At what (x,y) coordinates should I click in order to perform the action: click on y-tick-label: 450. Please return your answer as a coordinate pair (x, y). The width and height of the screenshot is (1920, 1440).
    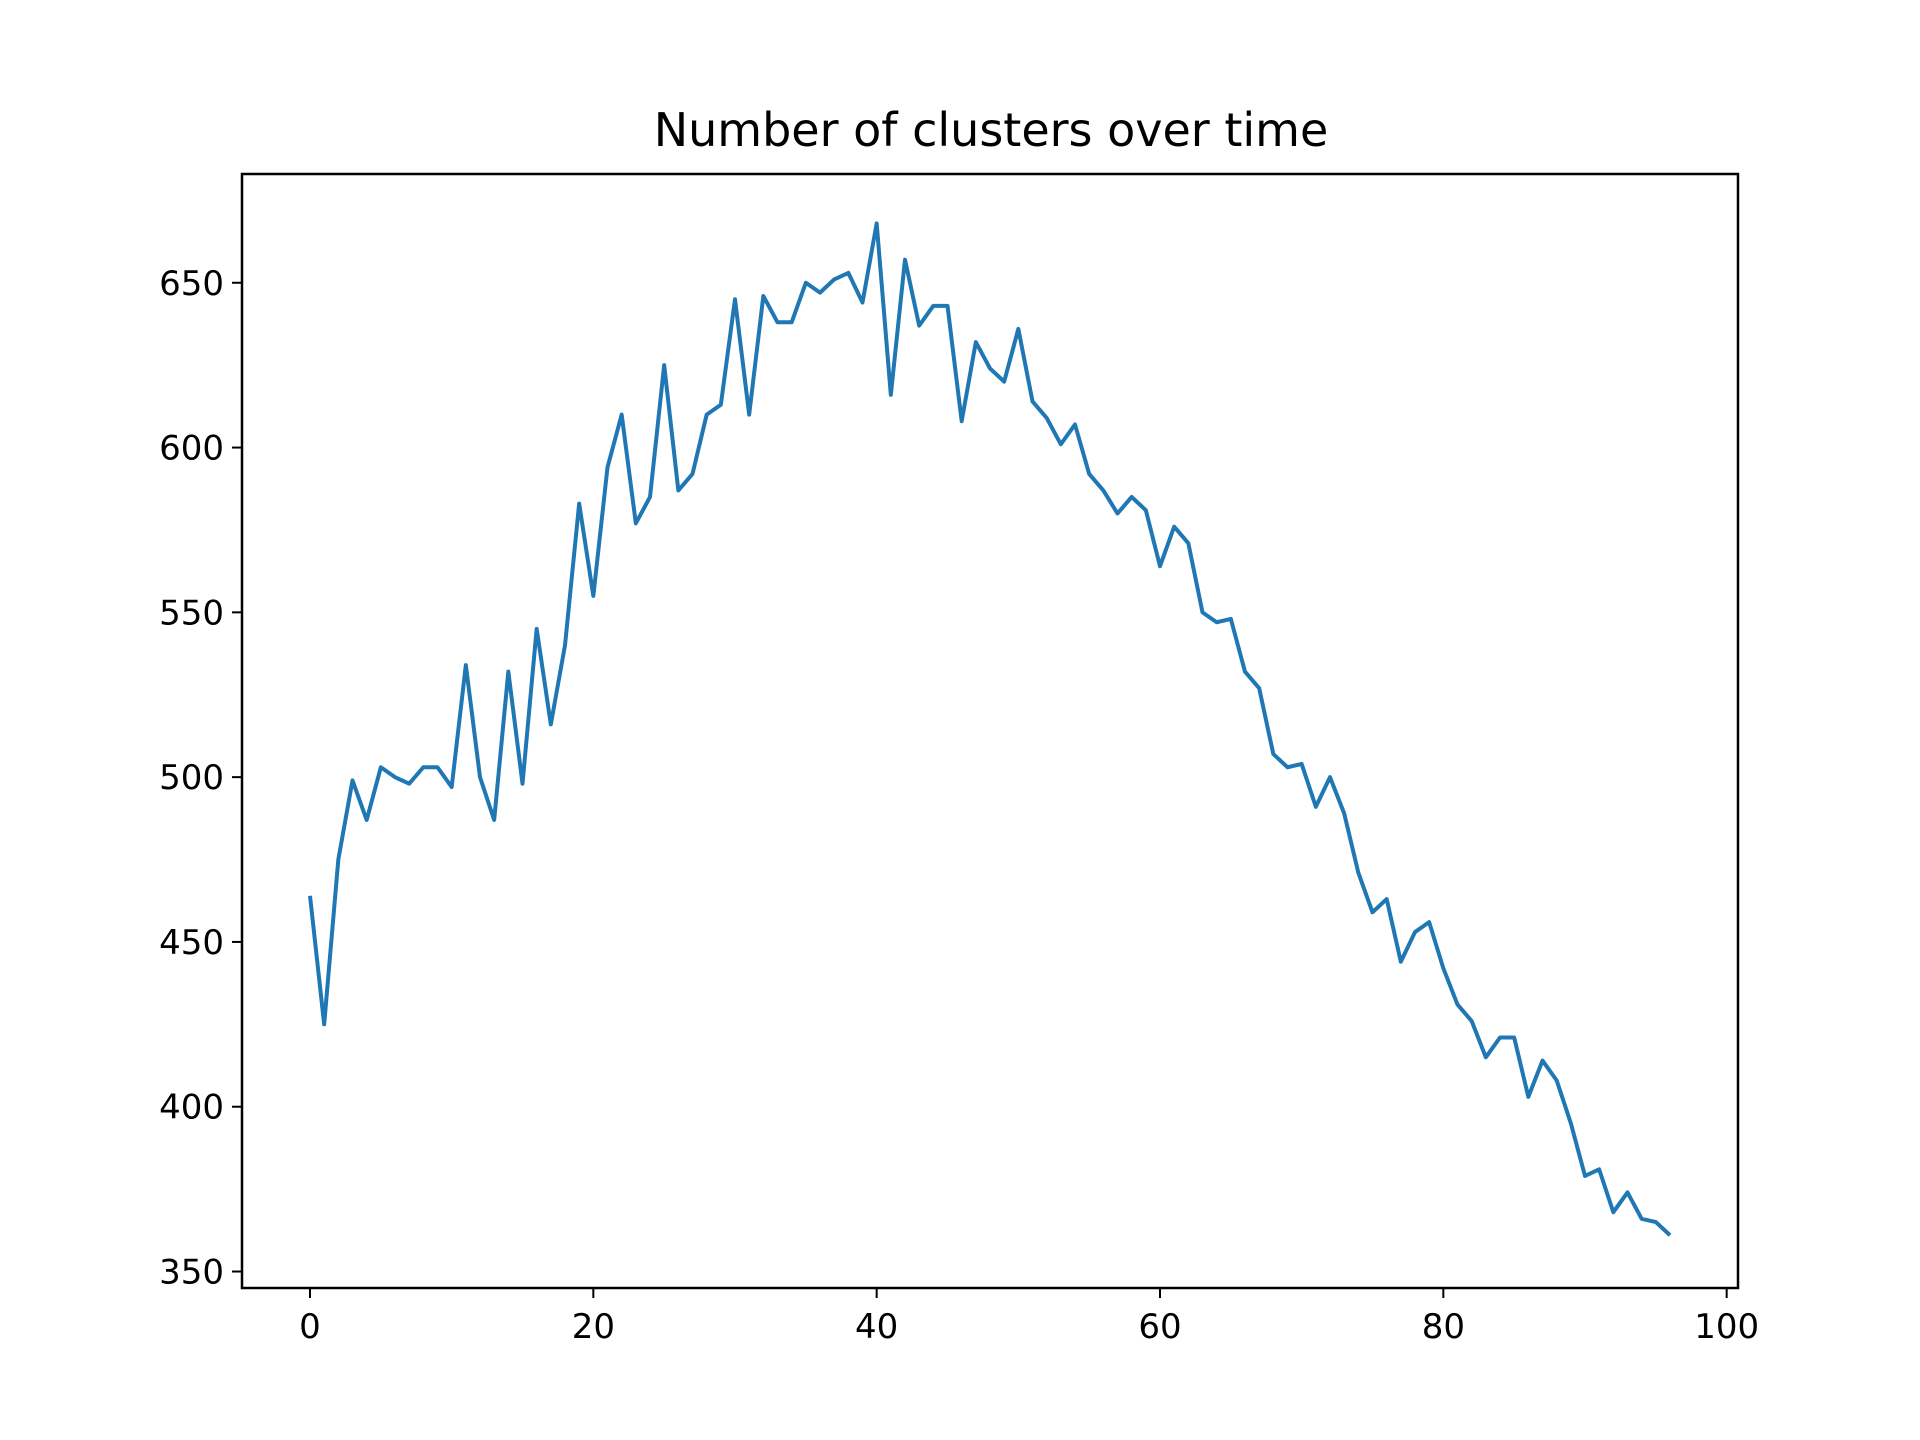
    Looking at the image, I should click on (191, 943).